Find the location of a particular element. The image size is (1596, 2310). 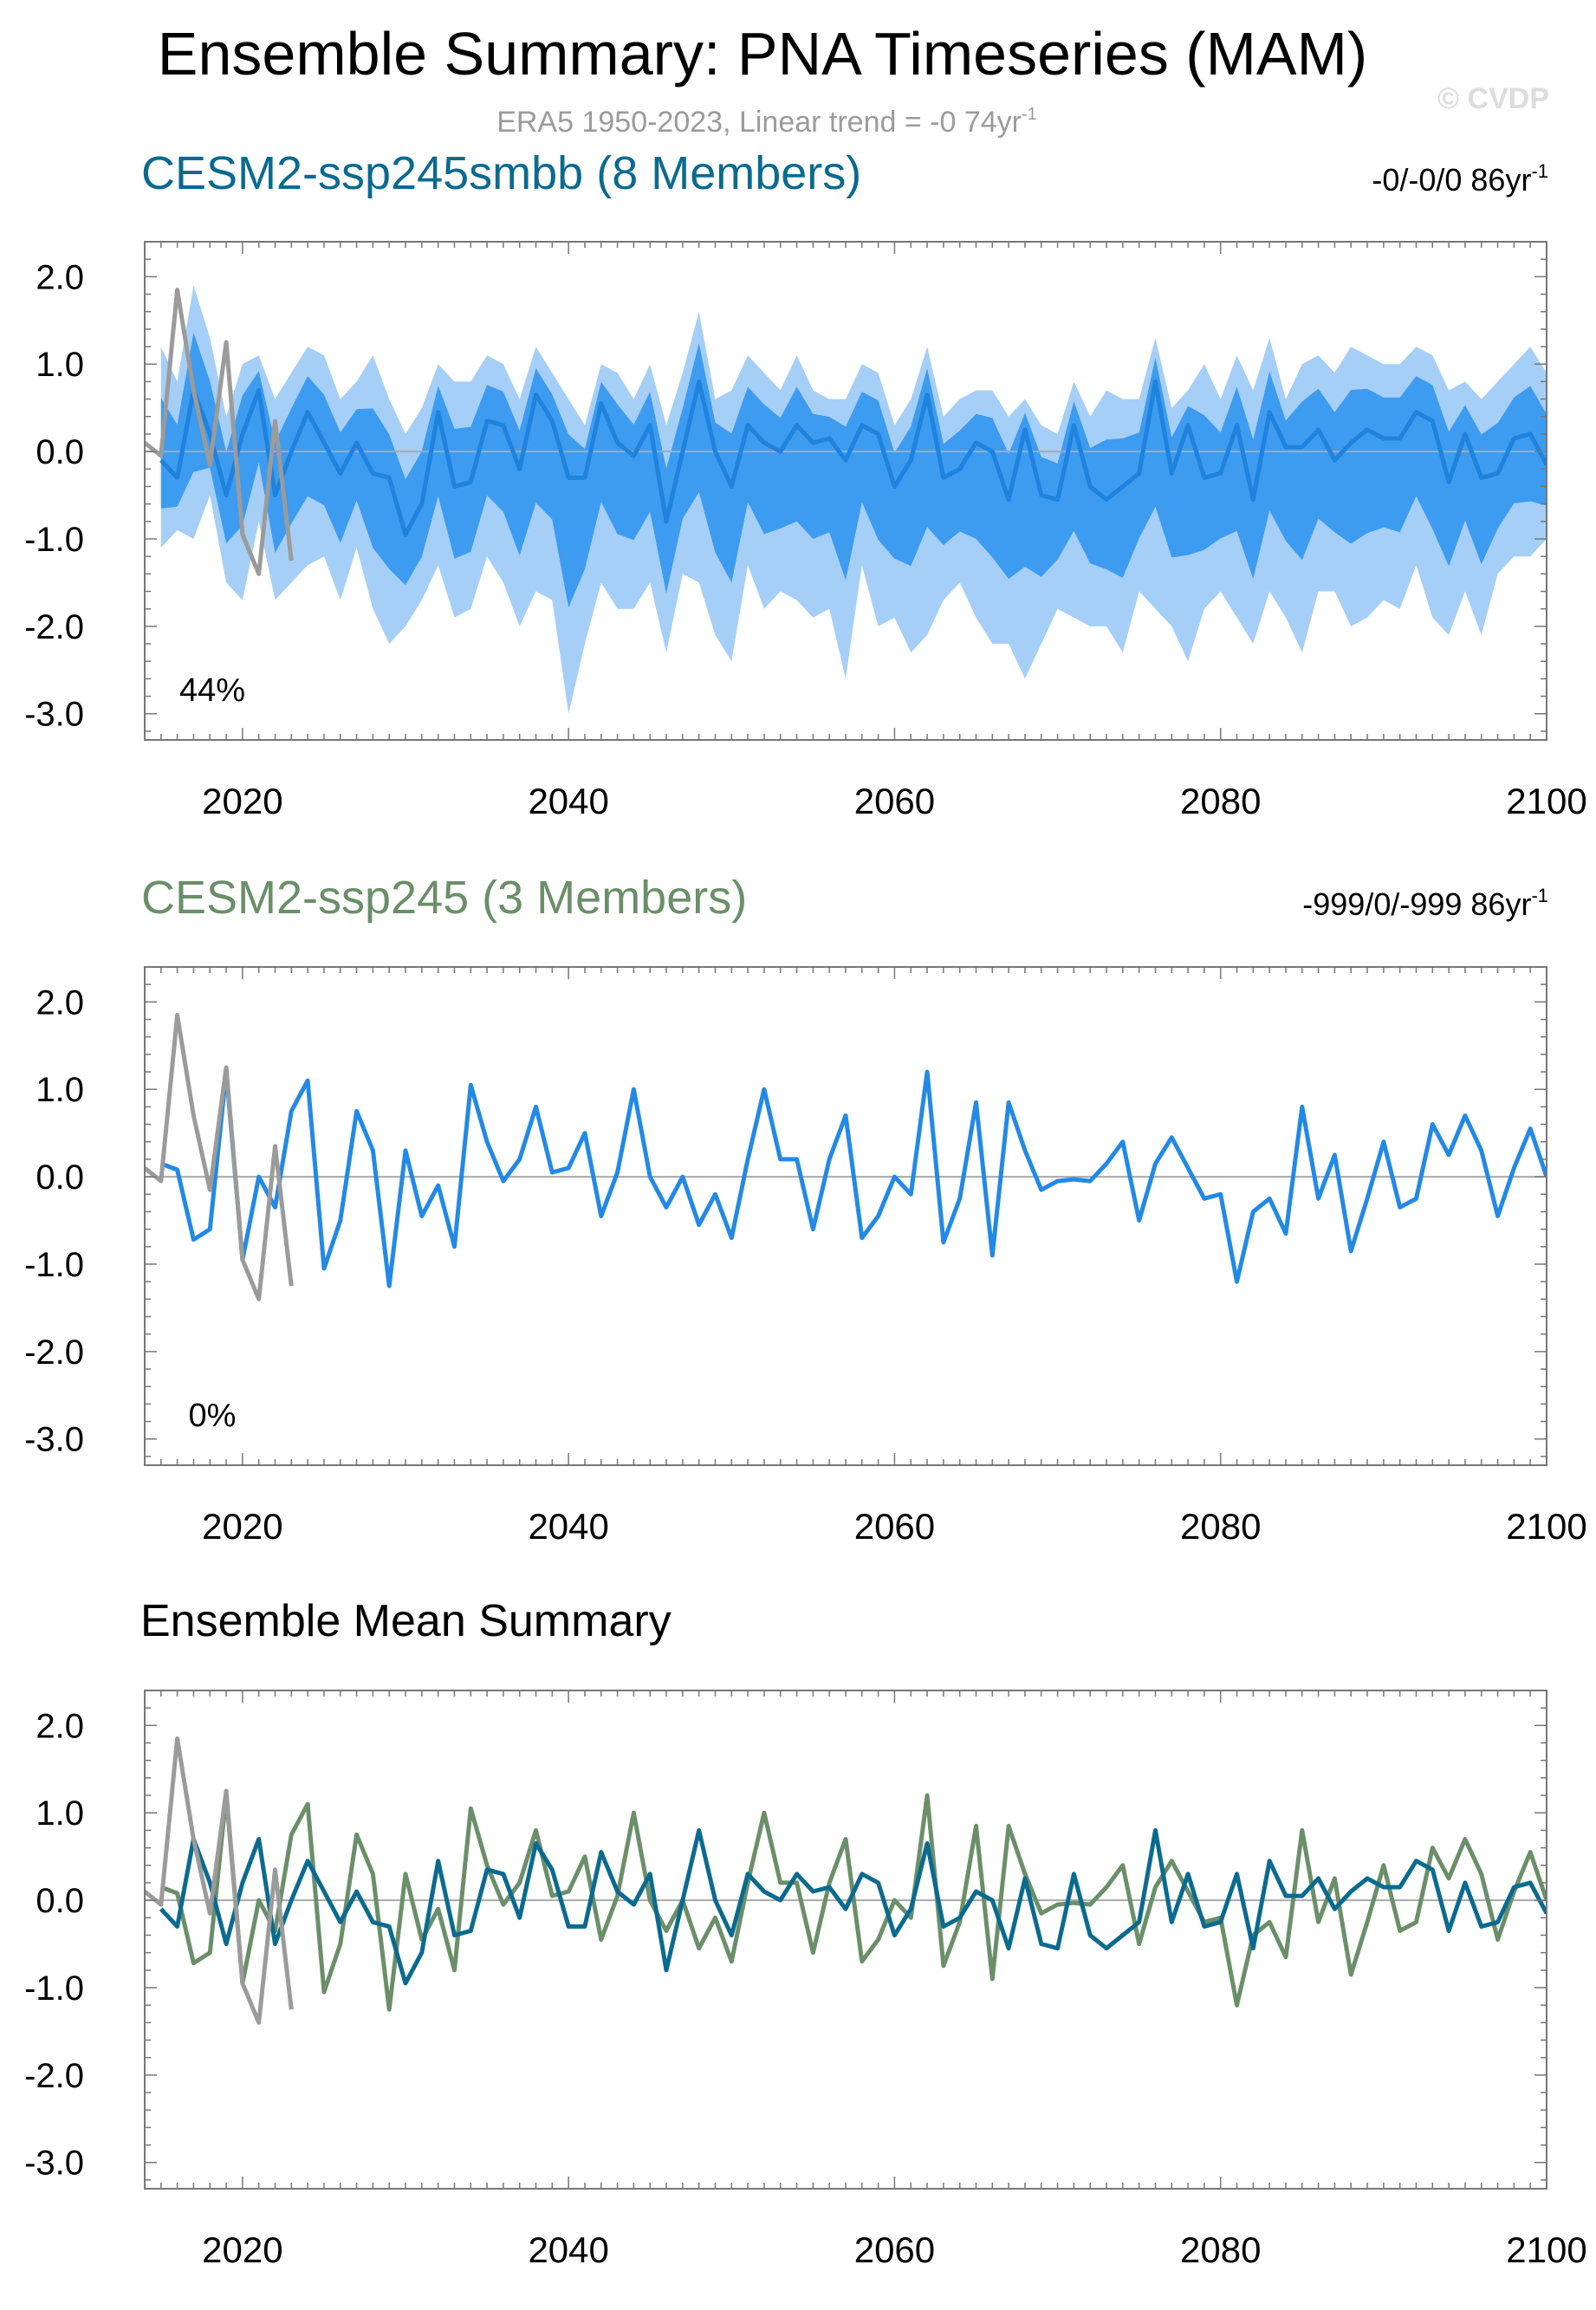

trend-label: -999/0/-999 86yr-1 is located at coordinates (1425, 904).